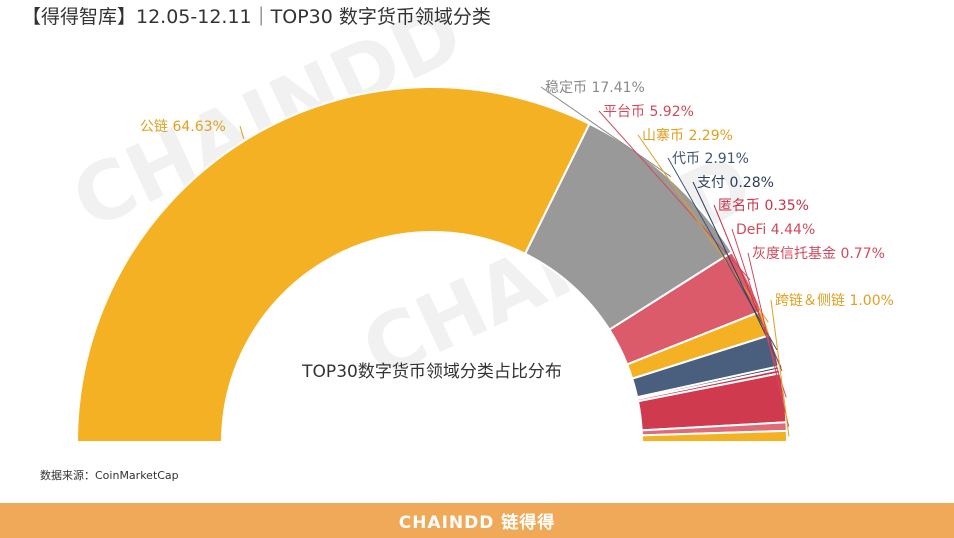 This screenshot has height=538, width=954. I want to click on slice-label-5: 支付 0.28%, so click(735, 183).